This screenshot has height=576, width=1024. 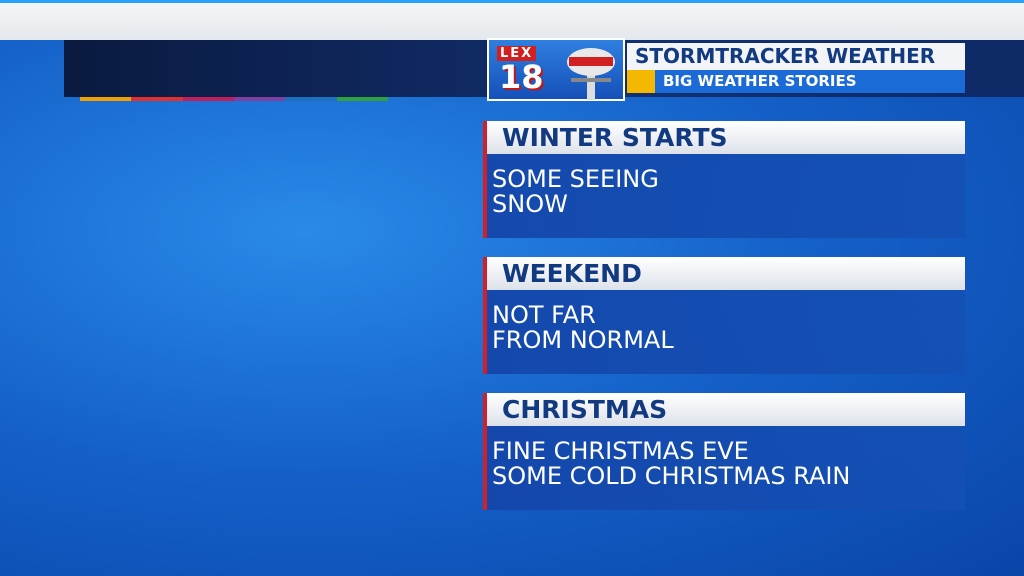 What do you see at coordinates (521, 77) in the screenshot?
I see `logo-number: 18` at bounding box center [521, 77].